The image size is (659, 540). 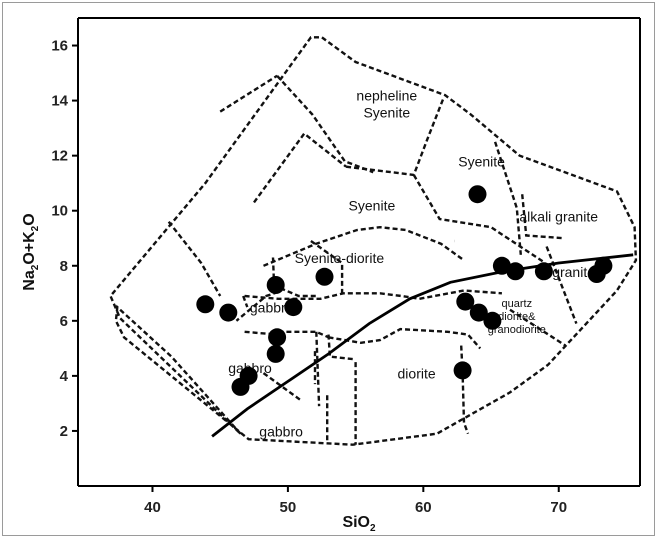 What do you see at coordinates (64, 266) in the screenshot?
I see `y-tick-label: 8` at bounding box center [64, 266].